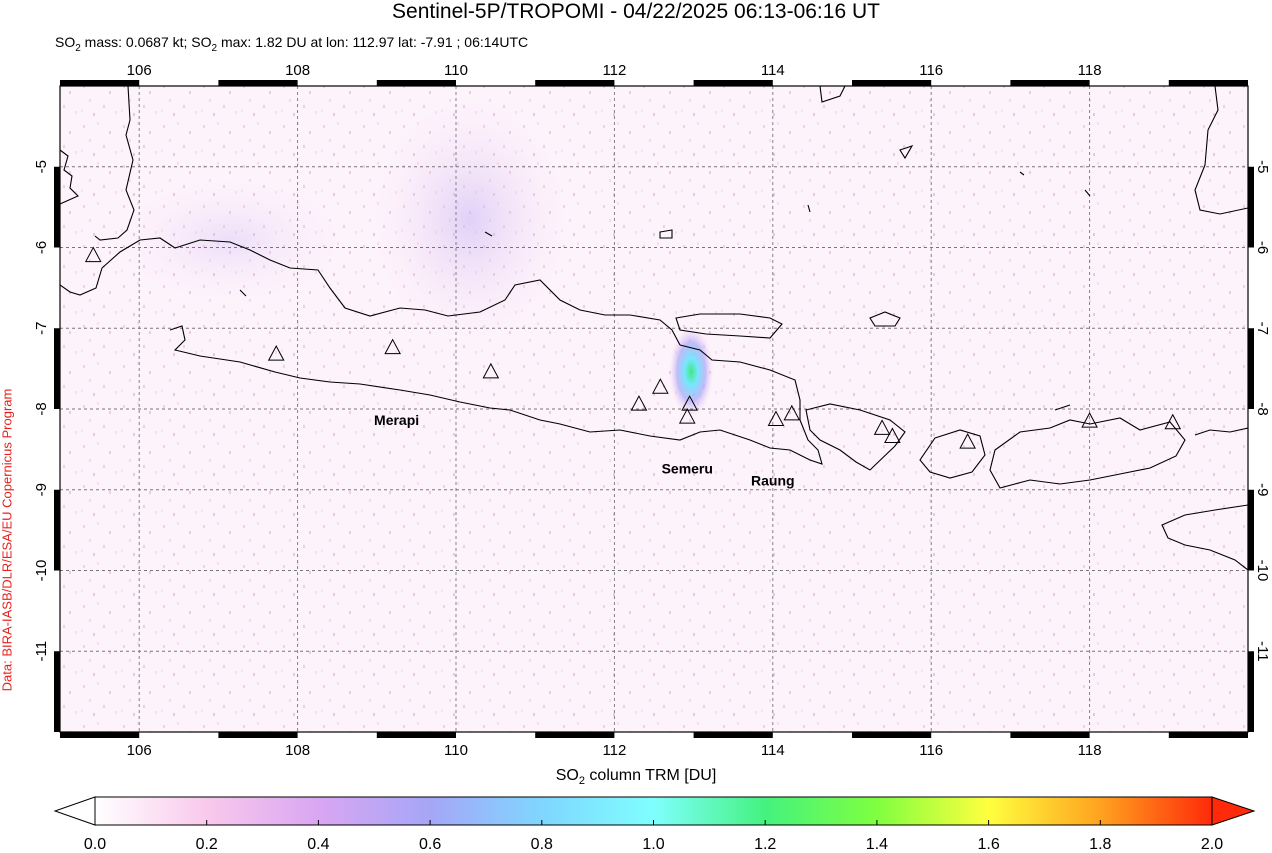  Describe the element at coordinates (41, 651) in the screenshot. I see `lat-label-left: -11` at that location.